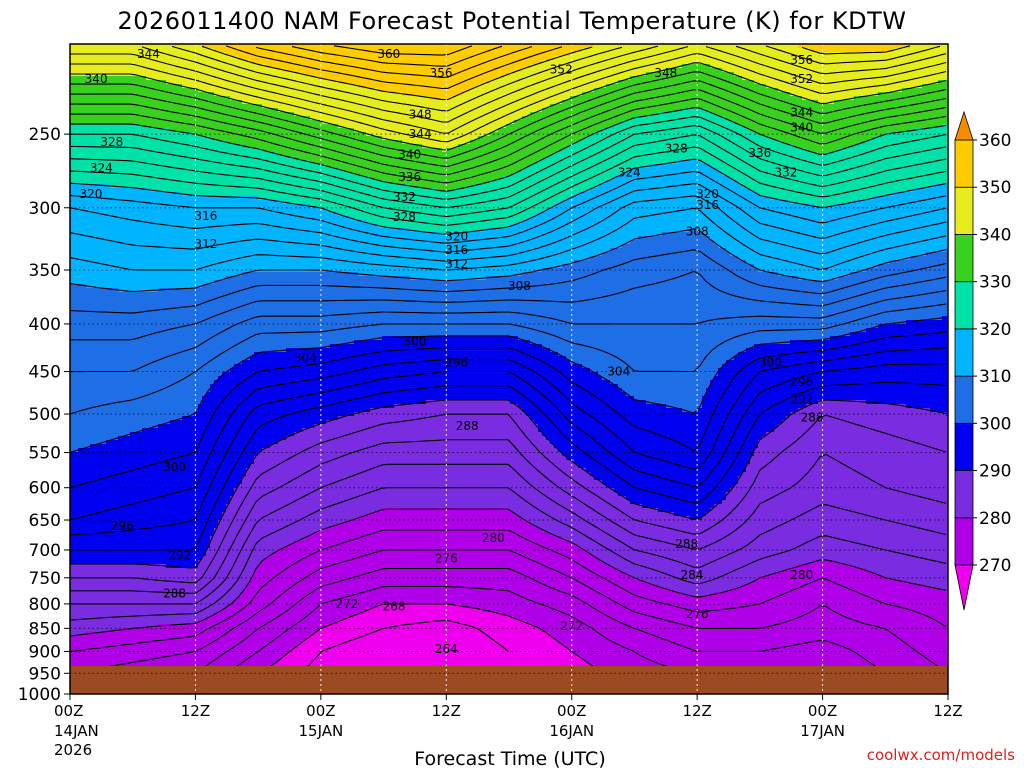 The height and width of the screenshot is (768, 1024). Describe the element at coordinates (394, 606) in the screenshot. I see `contour-label-30: 268` at that location.